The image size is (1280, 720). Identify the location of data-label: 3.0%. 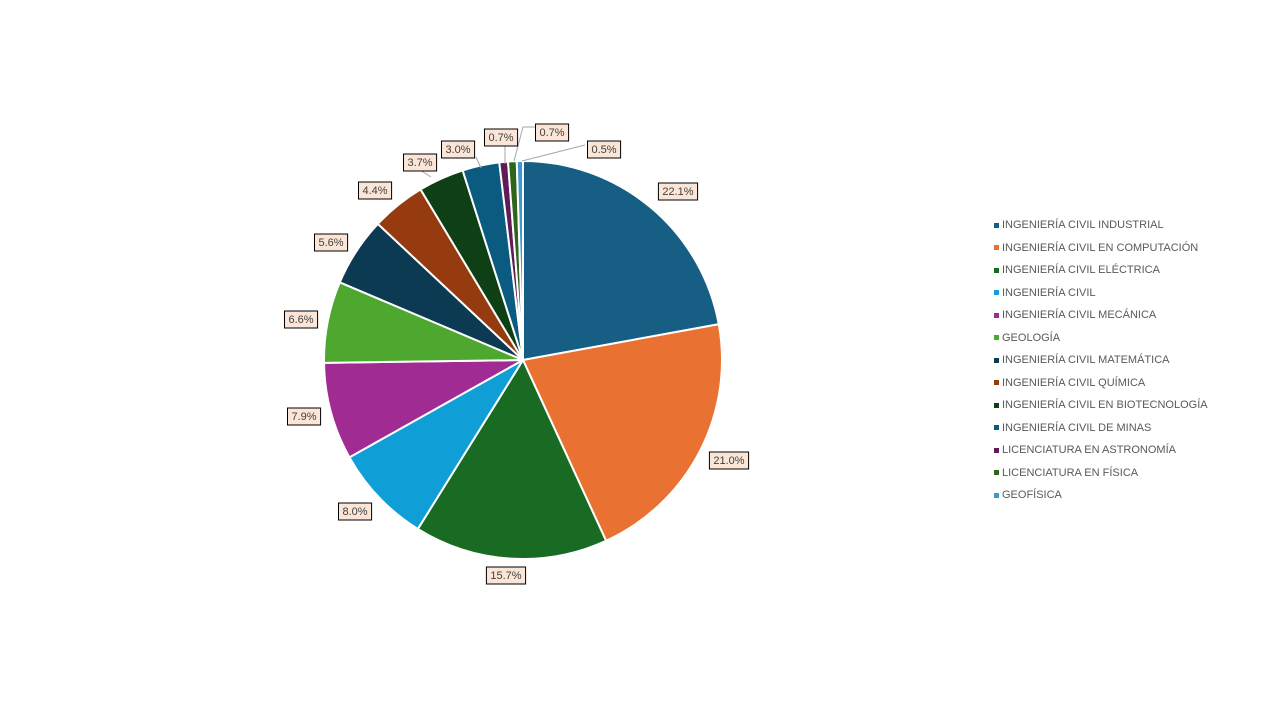
(458, 149).